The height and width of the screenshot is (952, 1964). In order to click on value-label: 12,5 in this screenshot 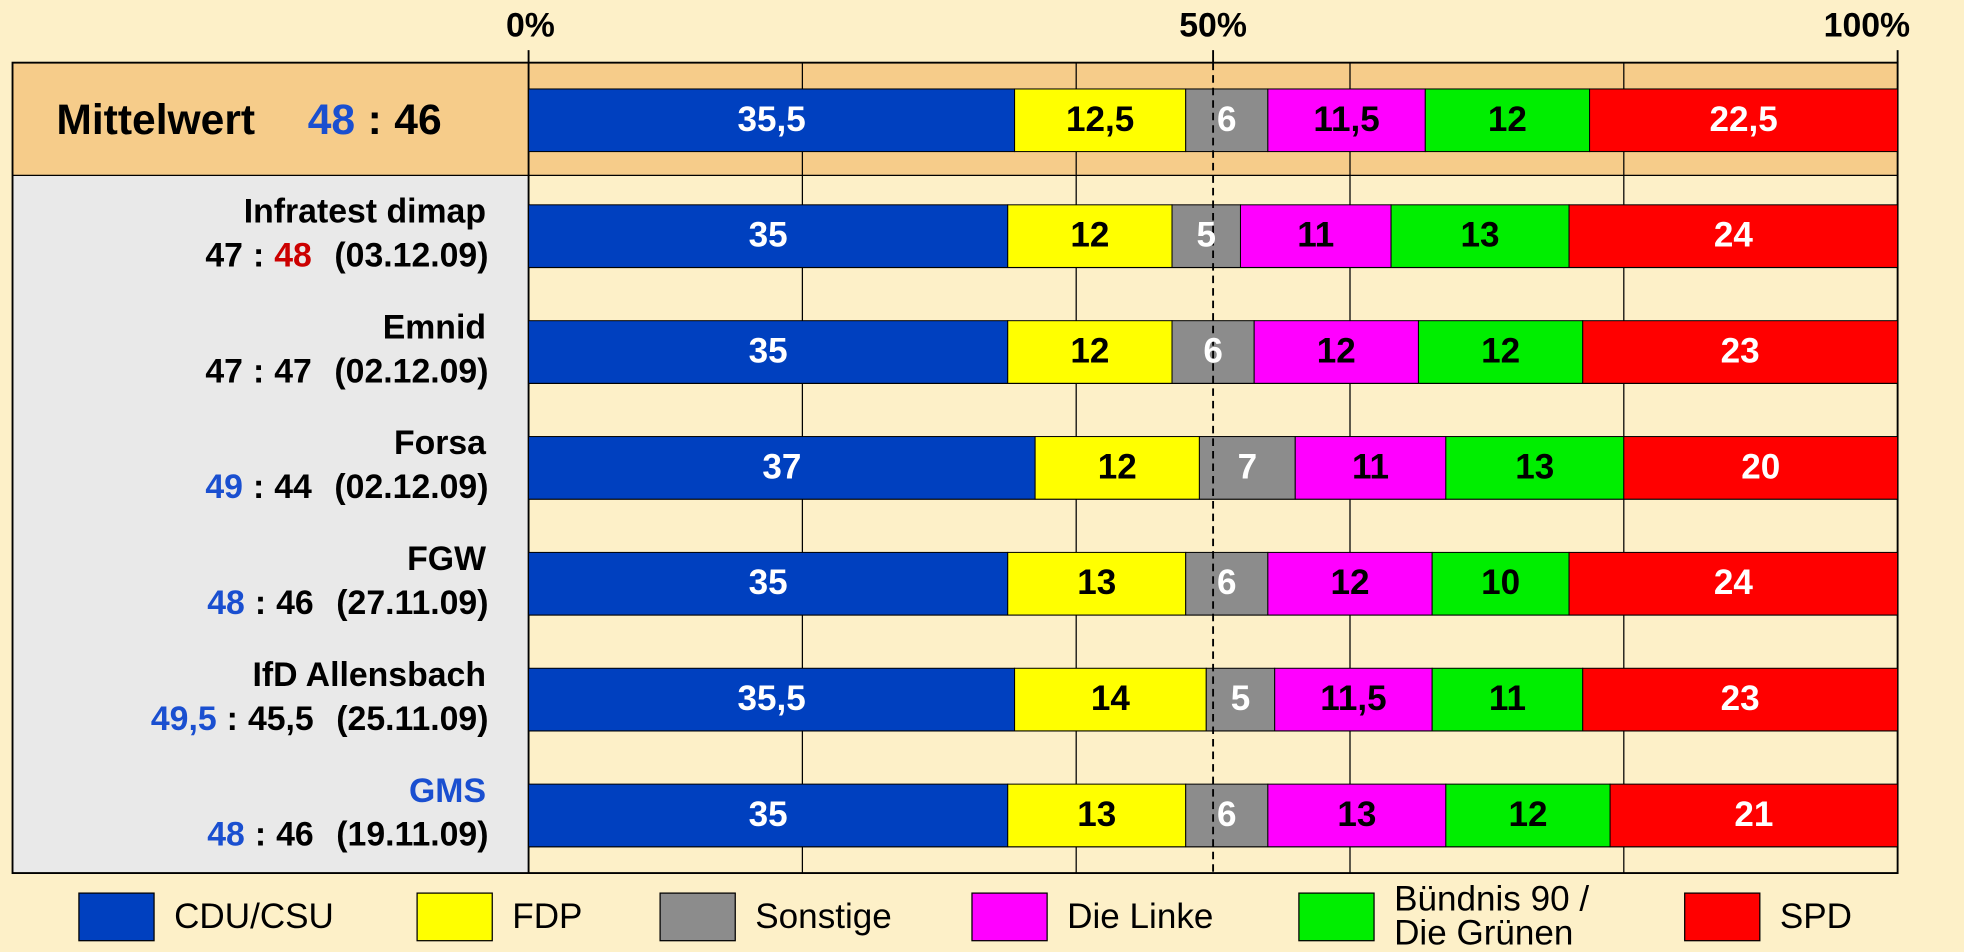, I will do `click(1100, 119)`.